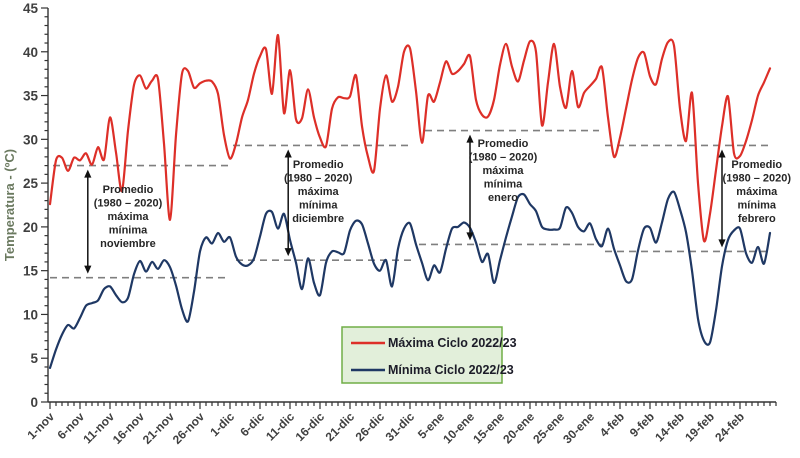 The image size is (800, 458). What do you see at coordinates (370, 426) in the screenshot?
I see `x-tick-label: 26-dic` at bounding box center [370, 426].